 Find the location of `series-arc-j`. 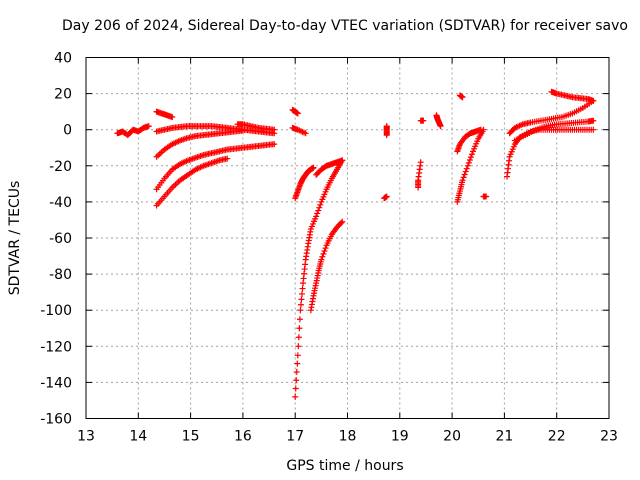

series-arc-j is located at coordinates (304, 183).